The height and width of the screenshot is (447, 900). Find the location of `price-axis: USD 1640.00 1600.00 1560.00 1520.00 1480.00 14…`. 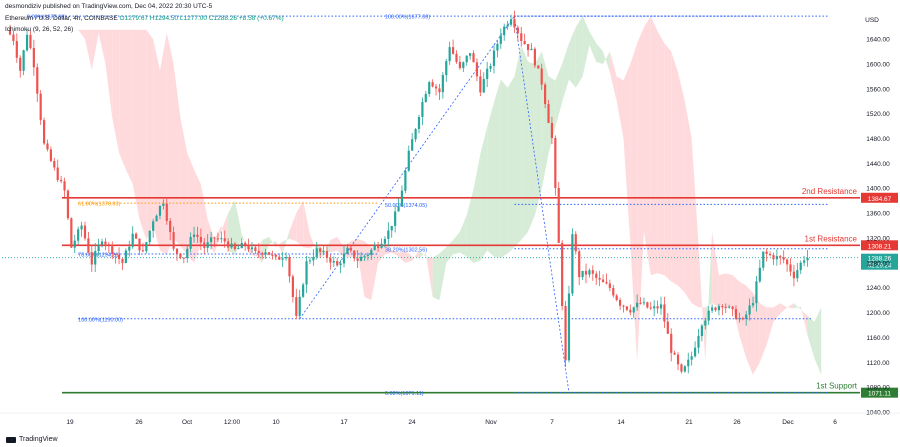

price-axis: USD 1640.00 1600.00 1560.00 1520.00 1480.00 14… is located at coordinates (877, 217).